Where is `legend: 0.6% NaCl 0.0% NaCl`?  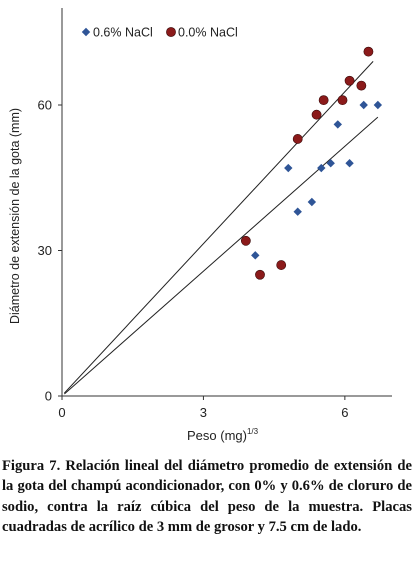 legend: 0.6% NaCl 0.0% NaCl is located at coordinates (159, 33).